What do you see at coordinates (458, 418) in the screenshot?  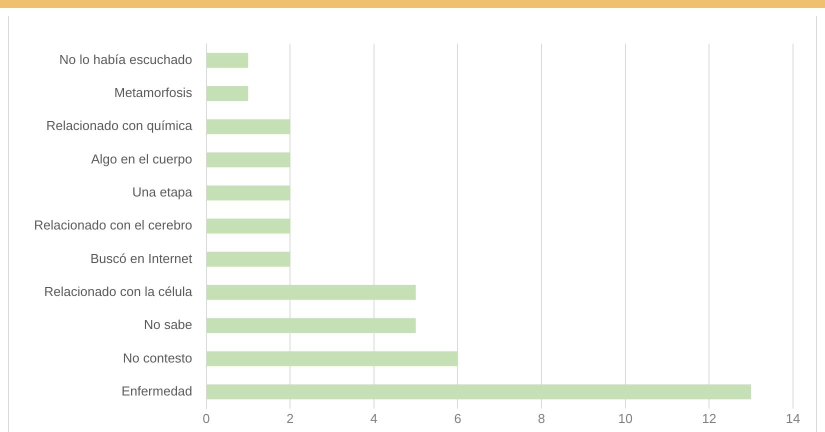 I see `x-tick-label: 6` at bounding box center [458, 418].